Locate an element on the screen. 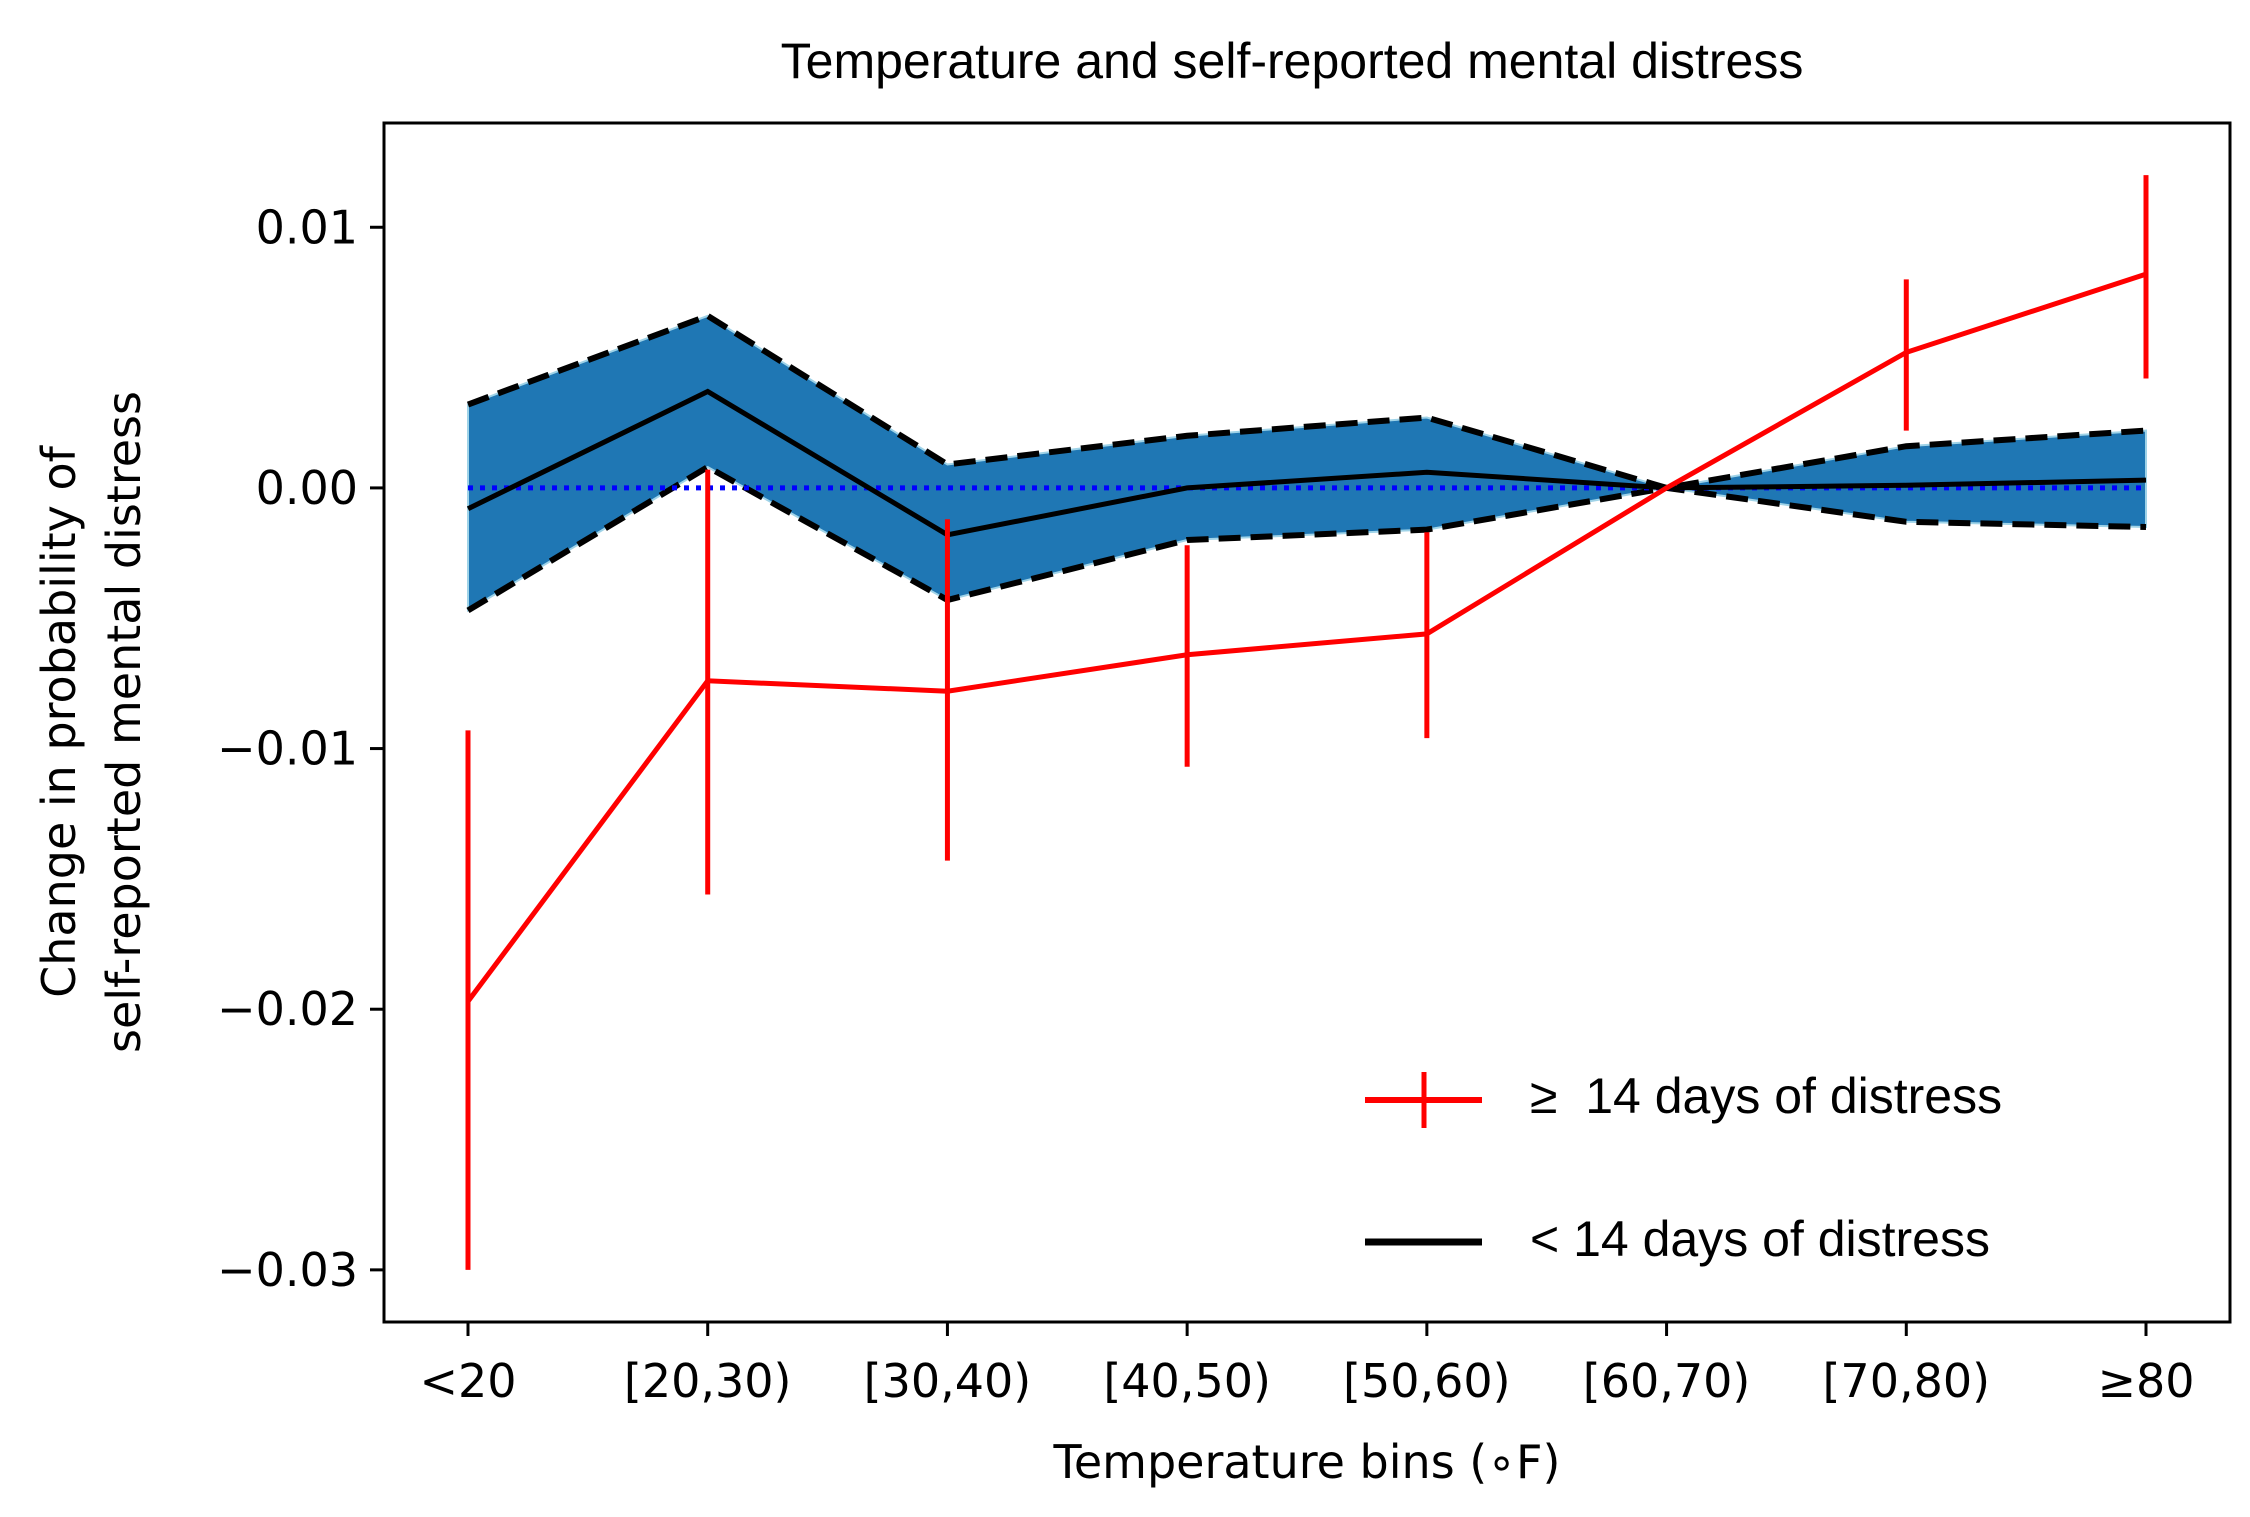  y-axis-label-line1: Change in probability of is located at coordinates (59, 720).